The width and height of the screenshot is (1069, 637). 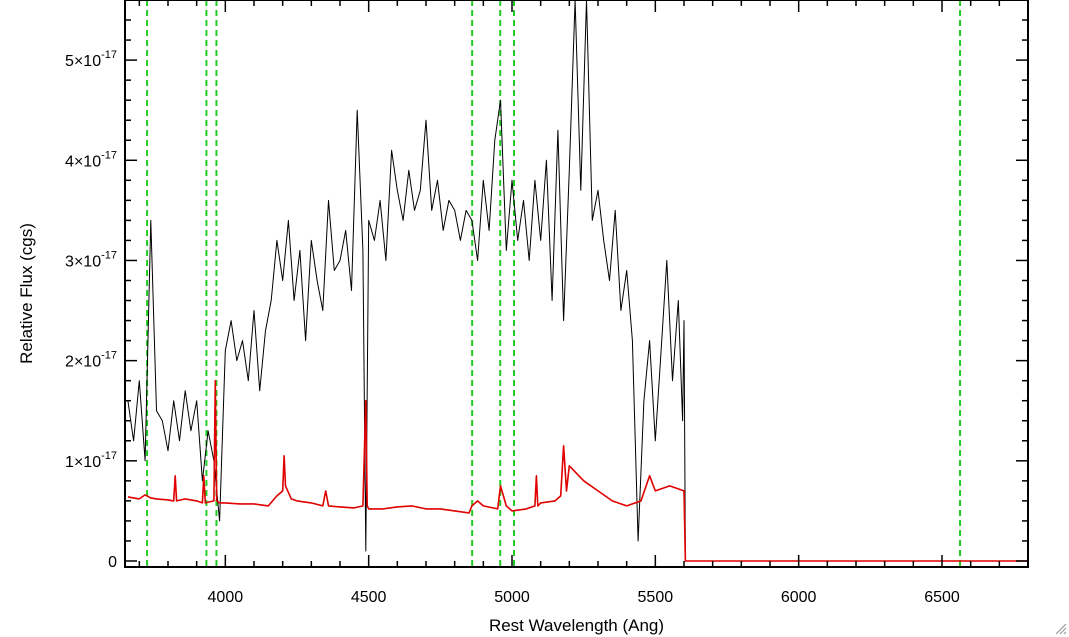 I want to click on y-axis-title: Relative Flux (cgs), so click(x=26, y=293).